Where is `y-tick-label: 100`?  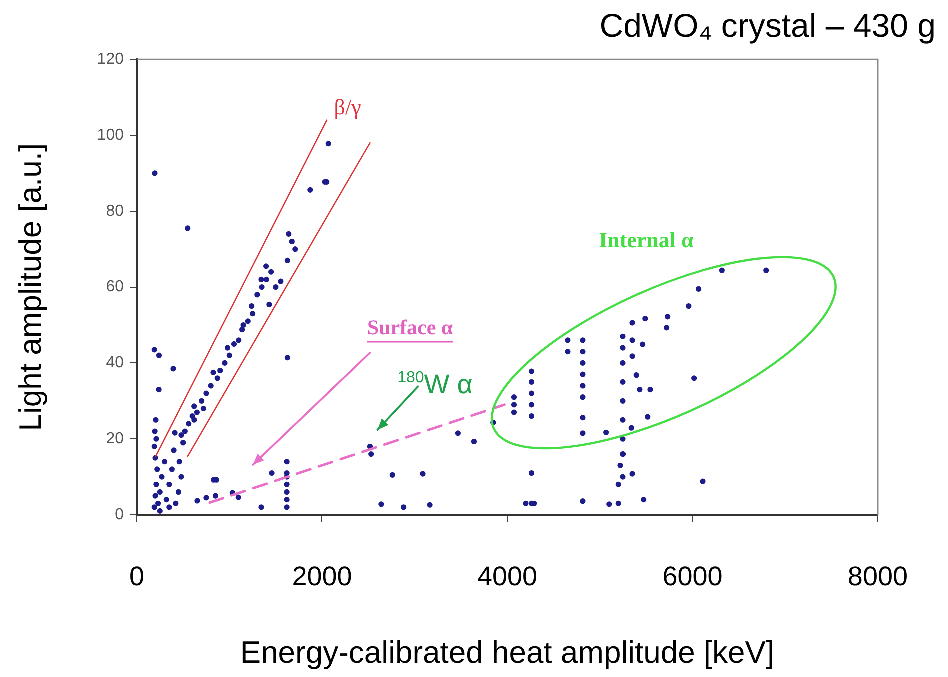
y-tick-label: 100 is located at coordinates (110, 135).